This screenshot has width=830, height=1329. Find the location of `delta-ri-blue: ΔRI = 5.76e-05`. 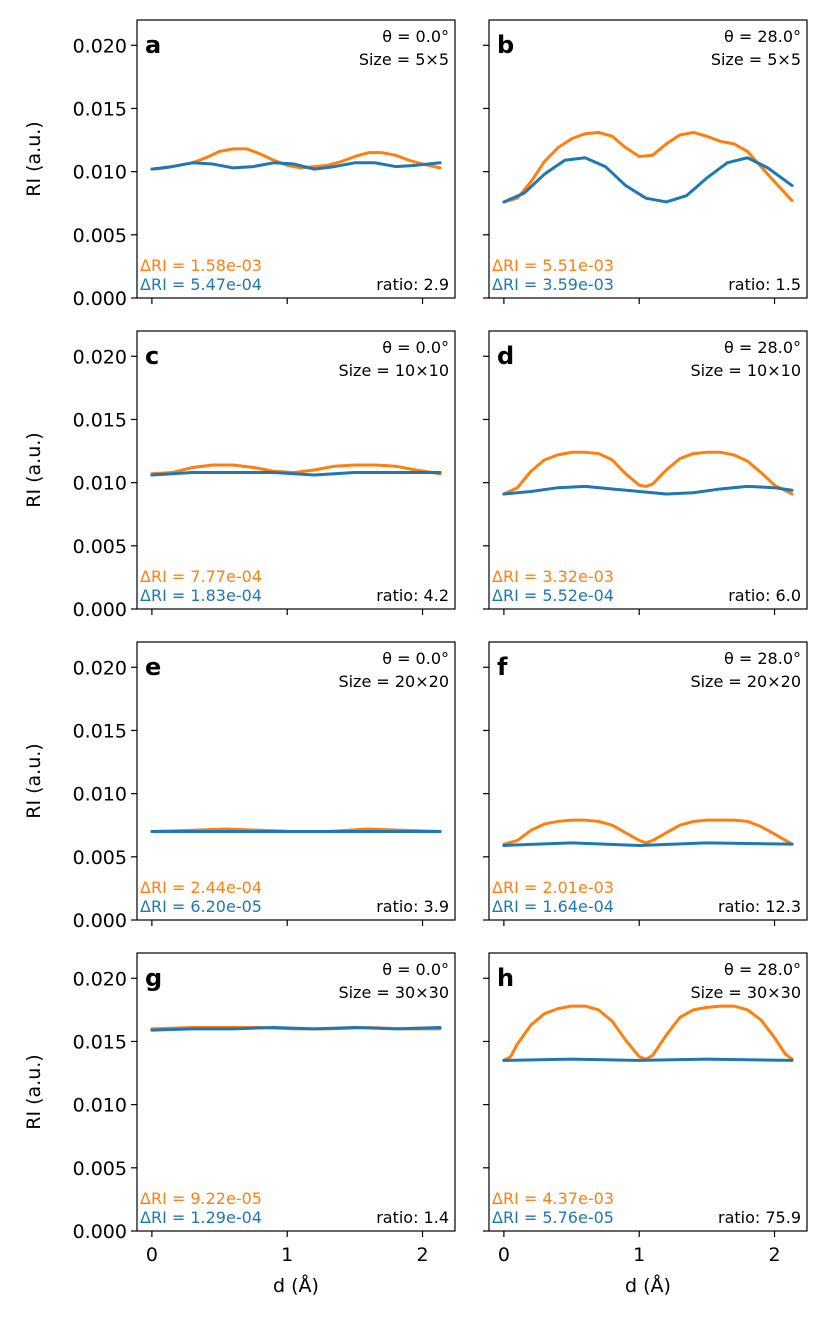

delta-ri-blue: ΔRI = 5.76e-05 is located at coordinates (553, 1217).